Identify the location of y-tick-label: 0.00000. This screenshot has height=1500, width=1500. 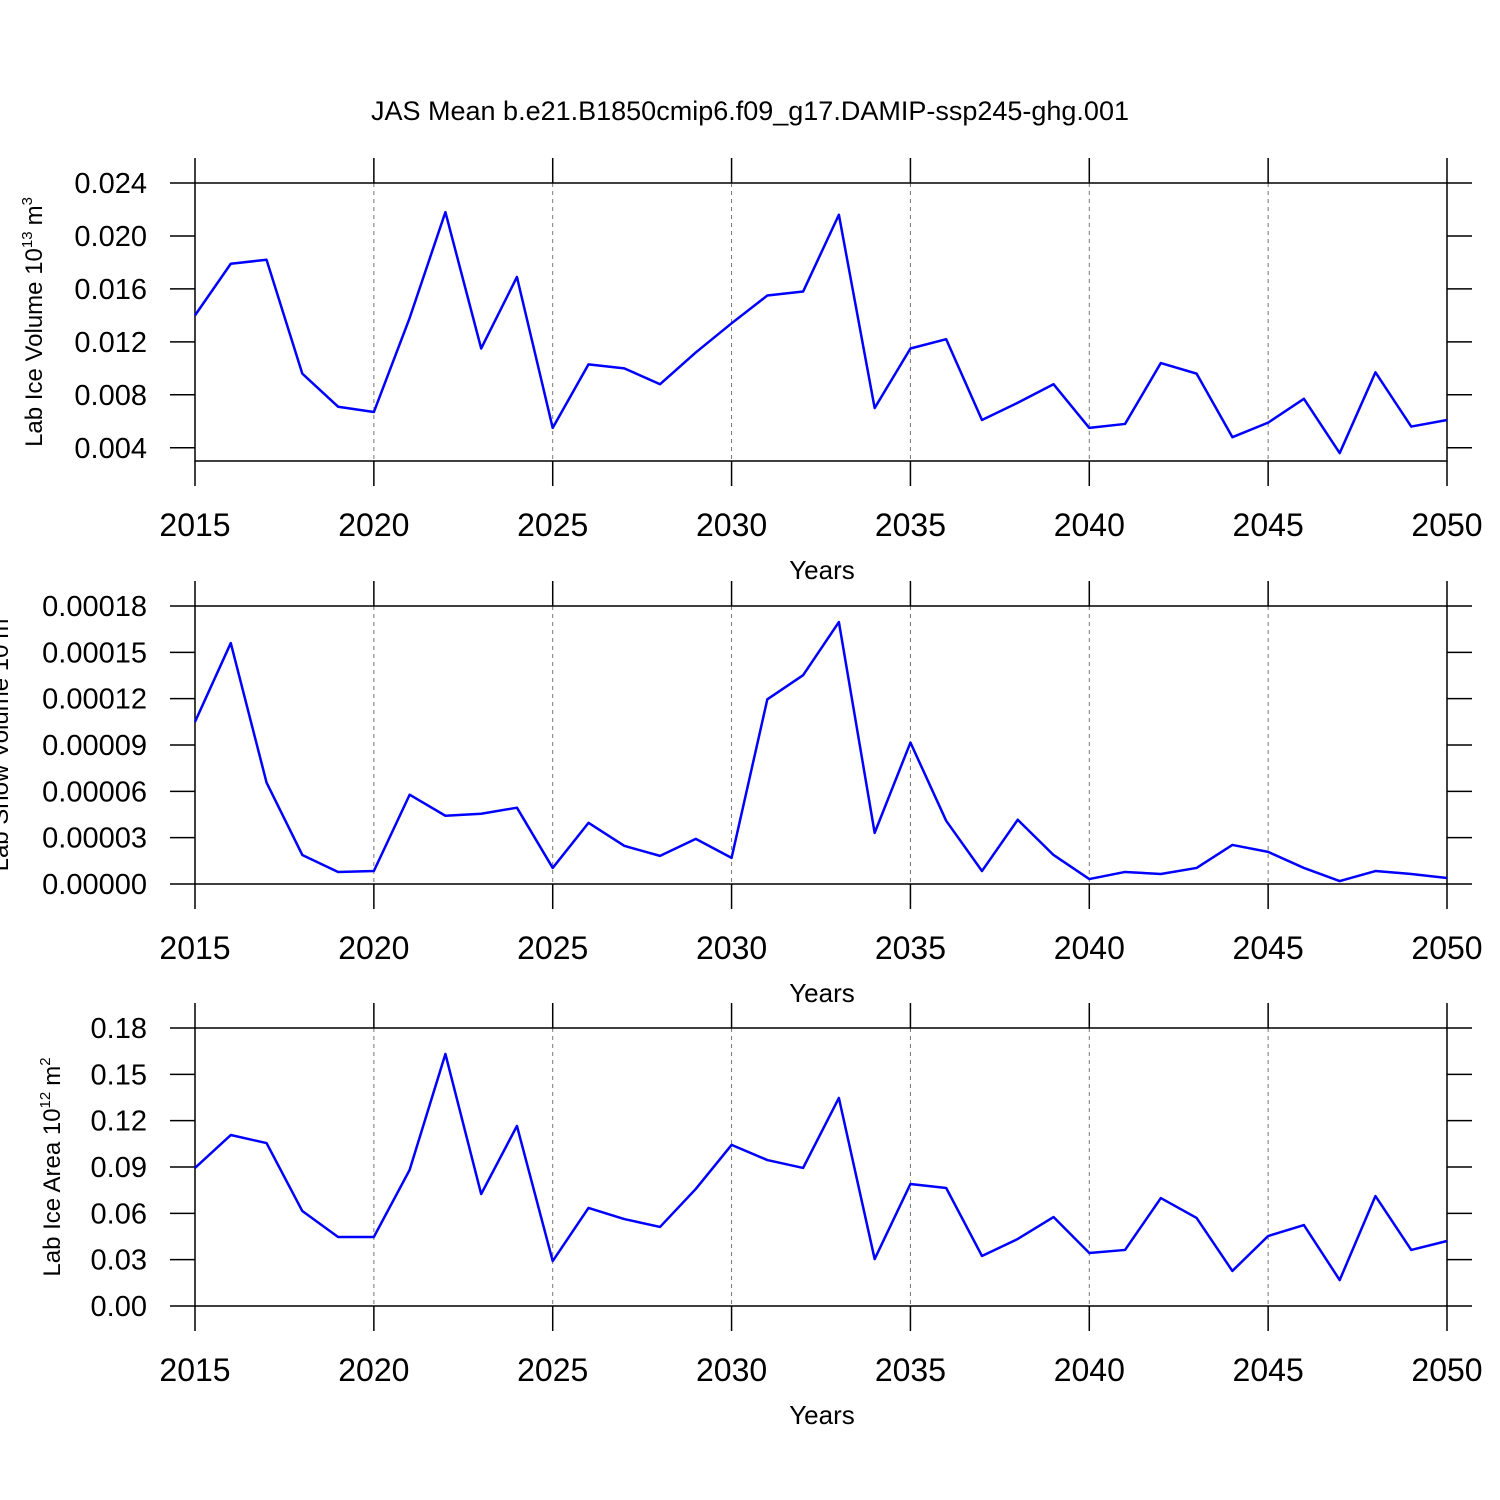
(94, 885).